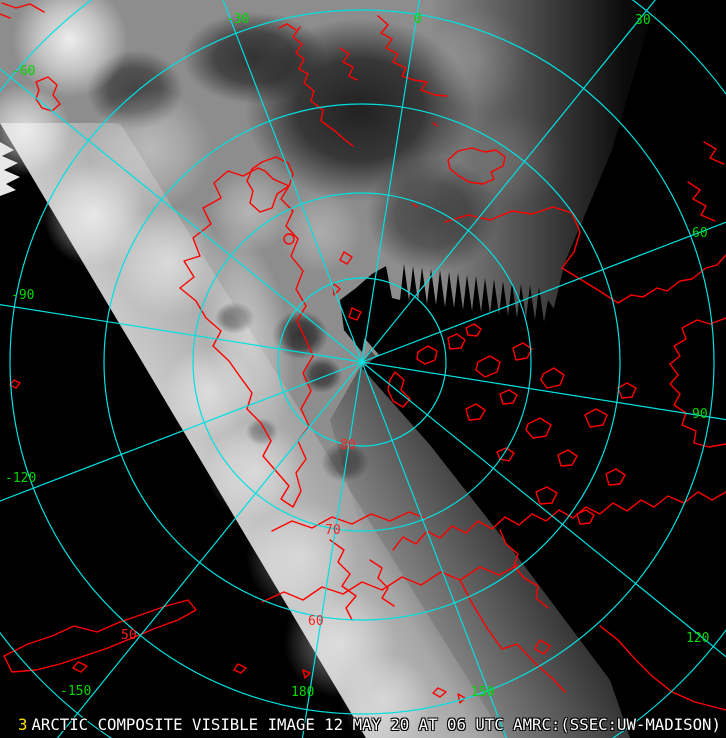 The width and height of the screenshot is (726, 738). What do you see at coordinates (483, 692) in the screenshot?
I see `longitude-label: 150` at bounding box center [483, 692].